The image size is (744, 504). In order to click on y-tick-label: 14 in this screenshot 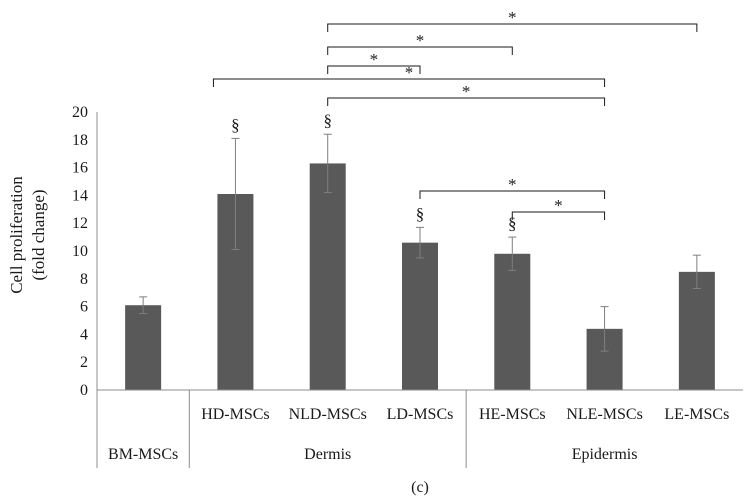, I will do `click(80, 195)`.